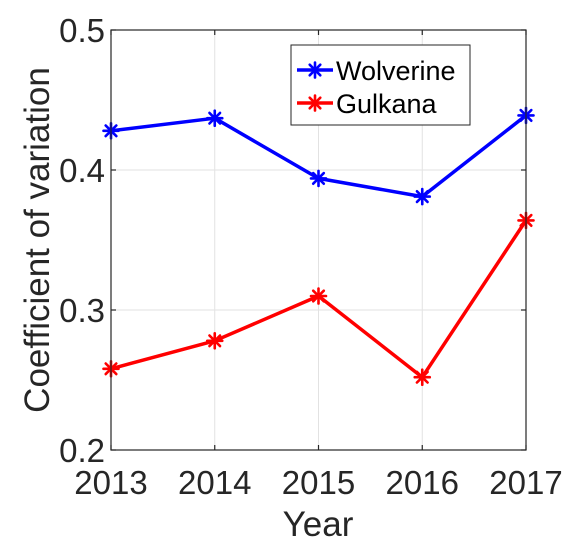  What do you see at coordinates (214, 482) in the screenshot?
I see `x-tick-label: 2014` at bounding box center [214, 482].